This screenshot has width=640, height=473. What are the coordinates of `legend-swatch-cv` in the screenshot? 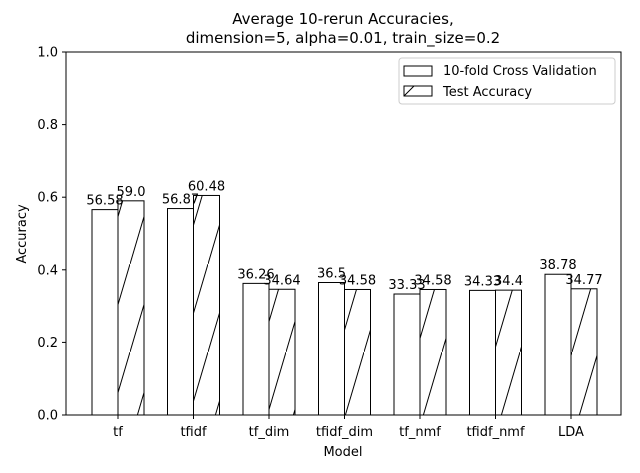 It's located at (418, 71).